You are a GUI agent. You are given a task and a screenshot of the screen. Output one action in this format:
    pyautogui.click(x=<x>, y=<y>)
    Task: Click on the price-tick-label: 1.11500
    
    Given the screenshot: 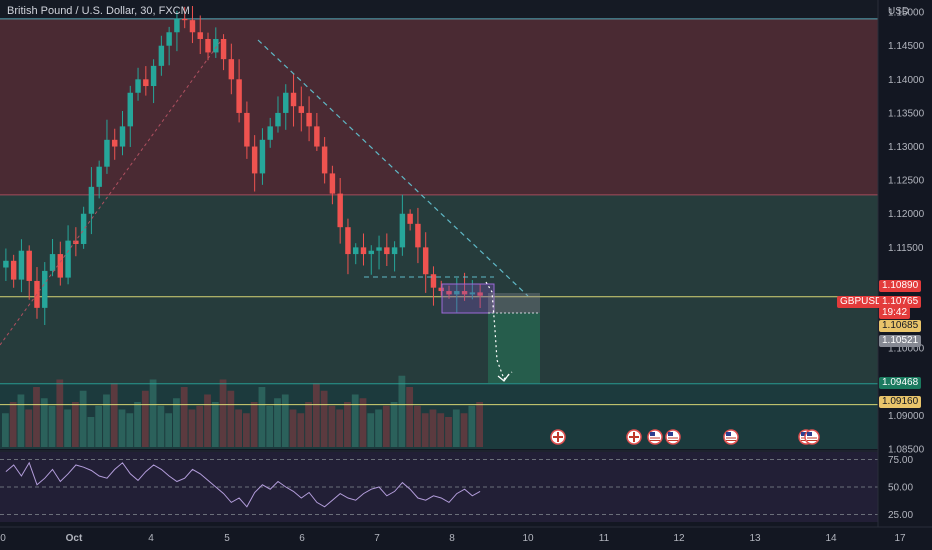 What is the action you would take?
    pyautogui.click(x=906, y=248)
    